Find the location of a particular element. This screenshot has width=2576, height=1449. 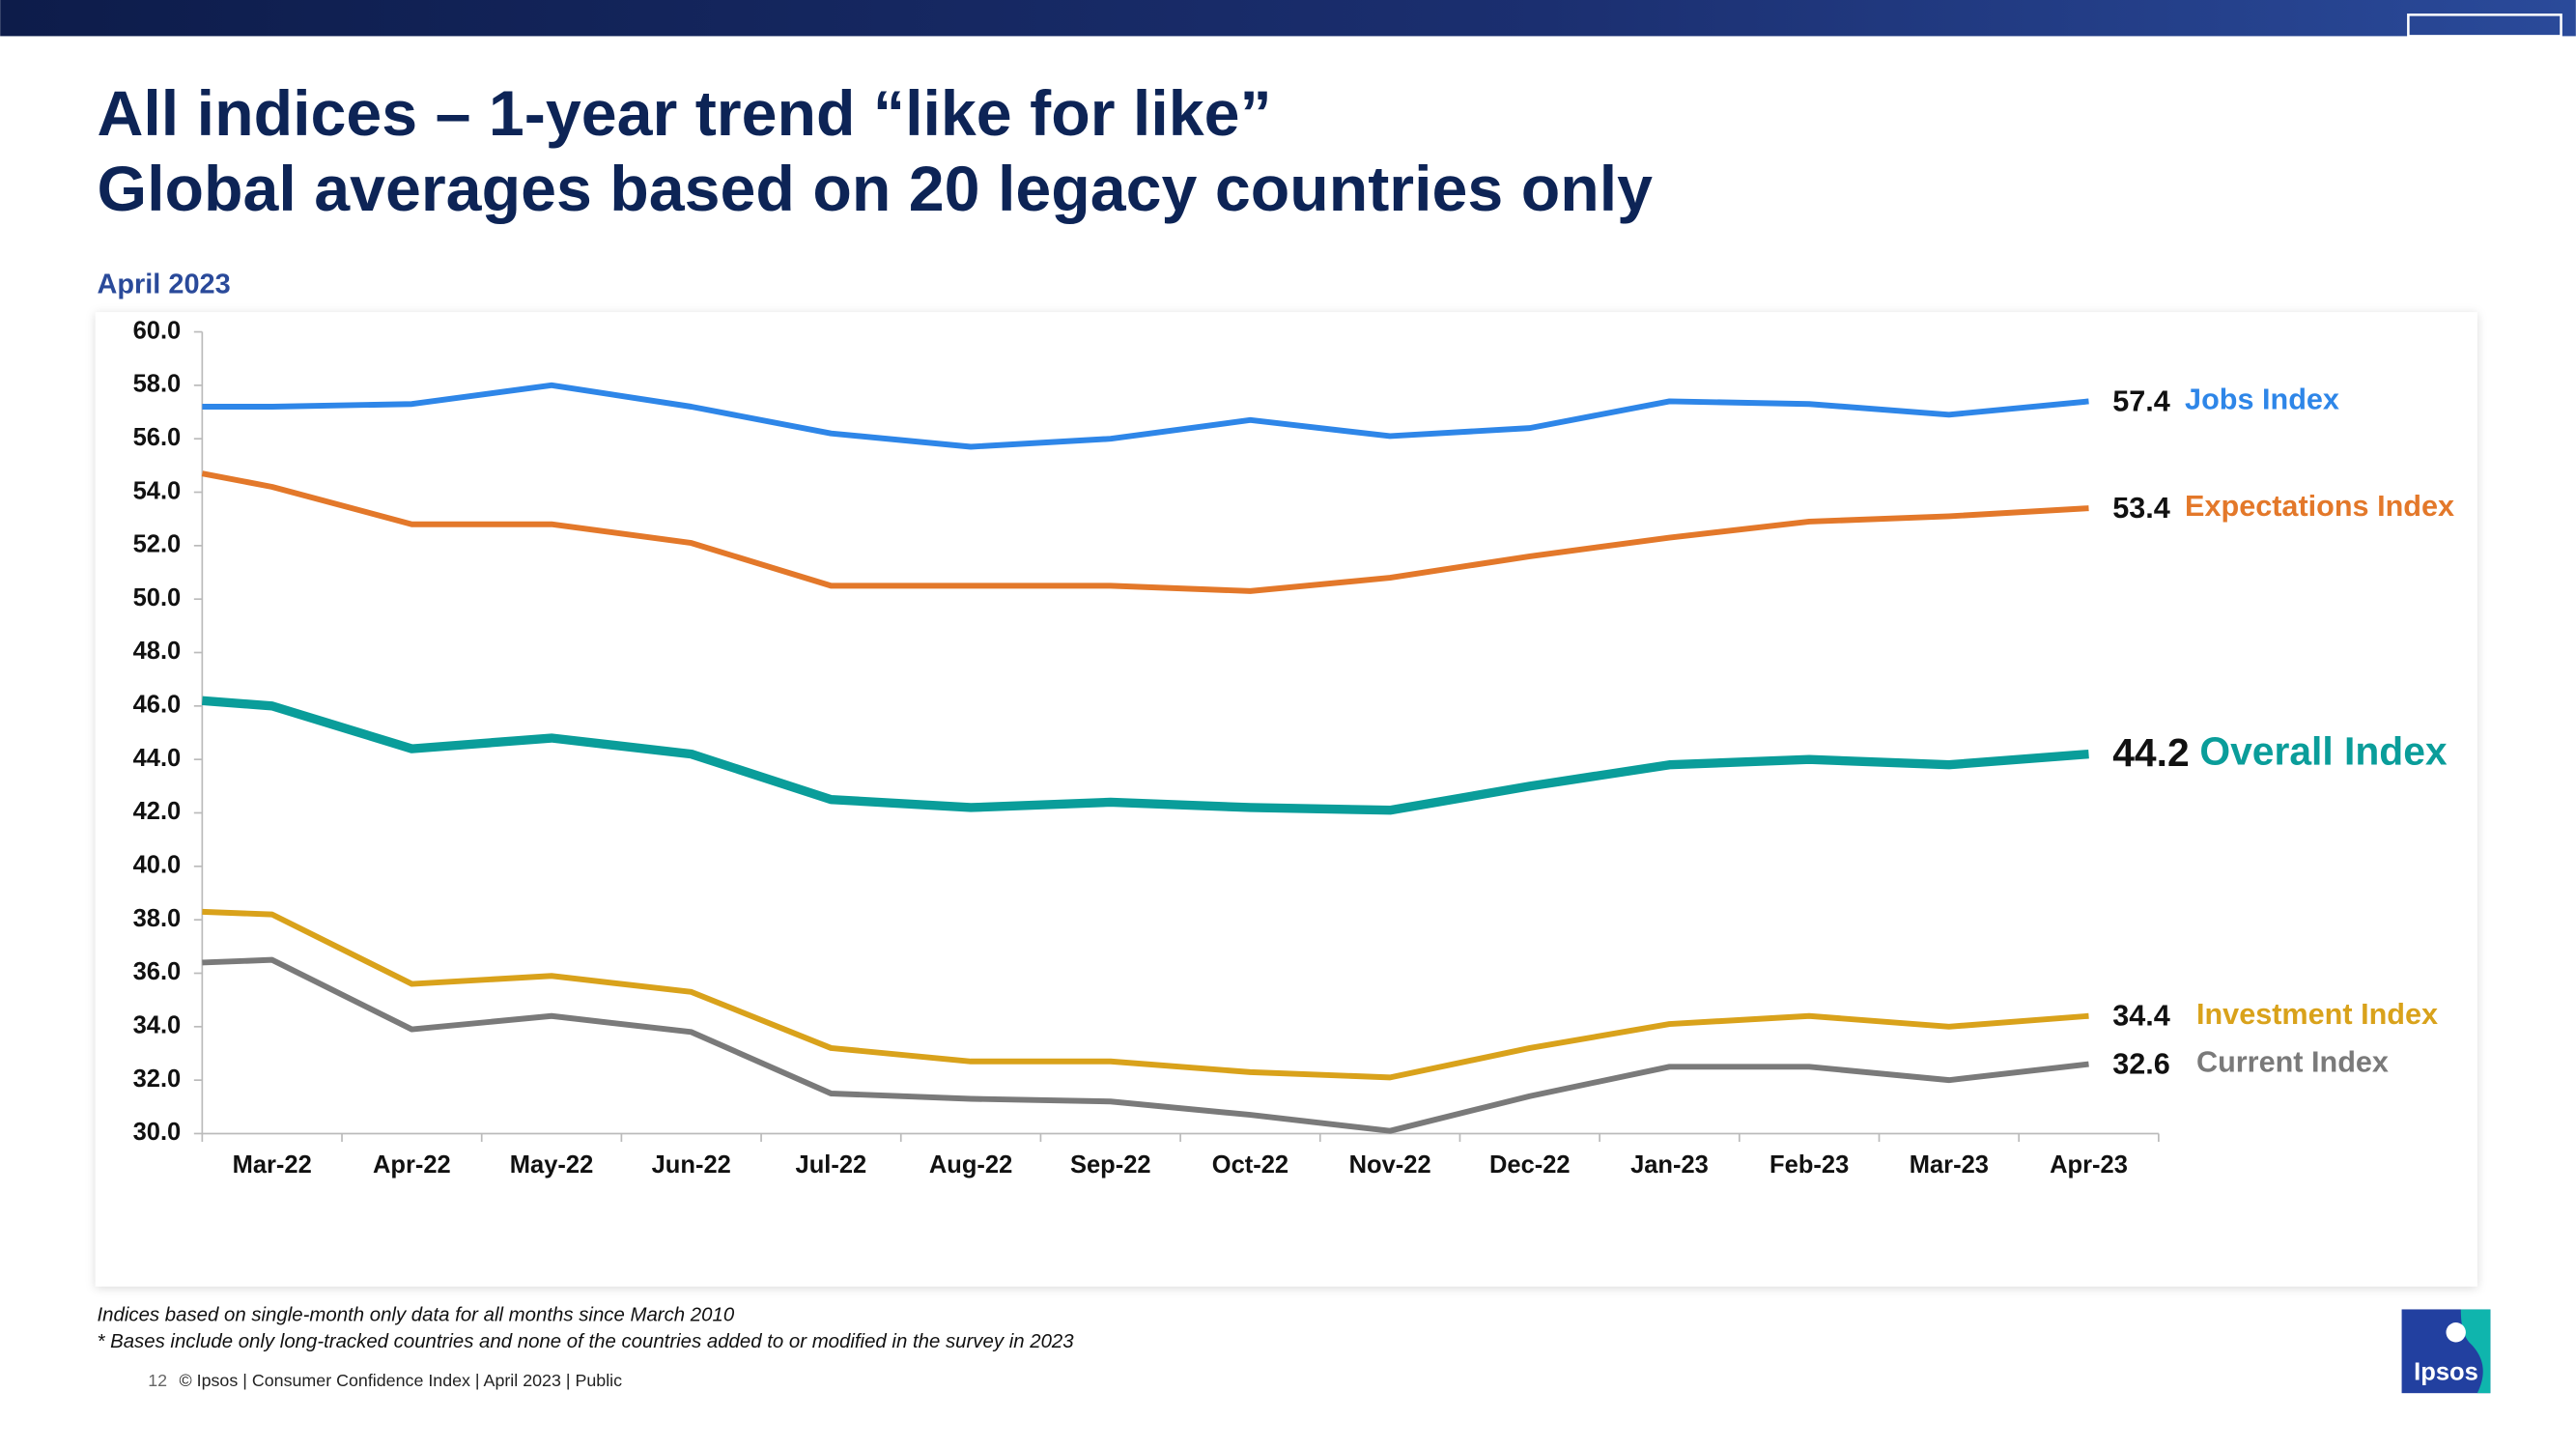

y-tick-label: 42.0 is located at coordinates (157, 811).